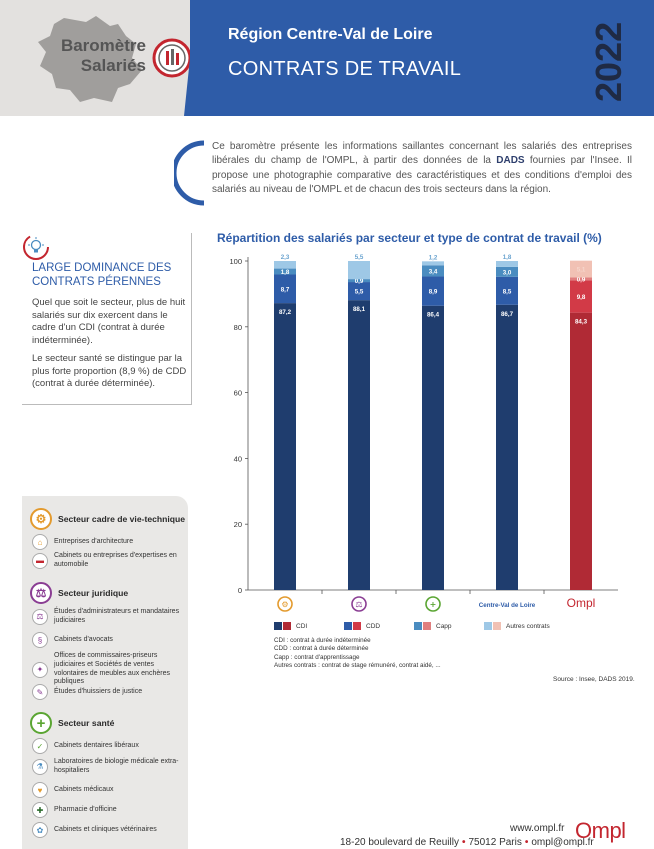 This screenshot has height=849, width=654. What do you see at coordinates (507, 314) in the screenshot?
I see `data-label: 86,7` at bounding box center [507, 314].